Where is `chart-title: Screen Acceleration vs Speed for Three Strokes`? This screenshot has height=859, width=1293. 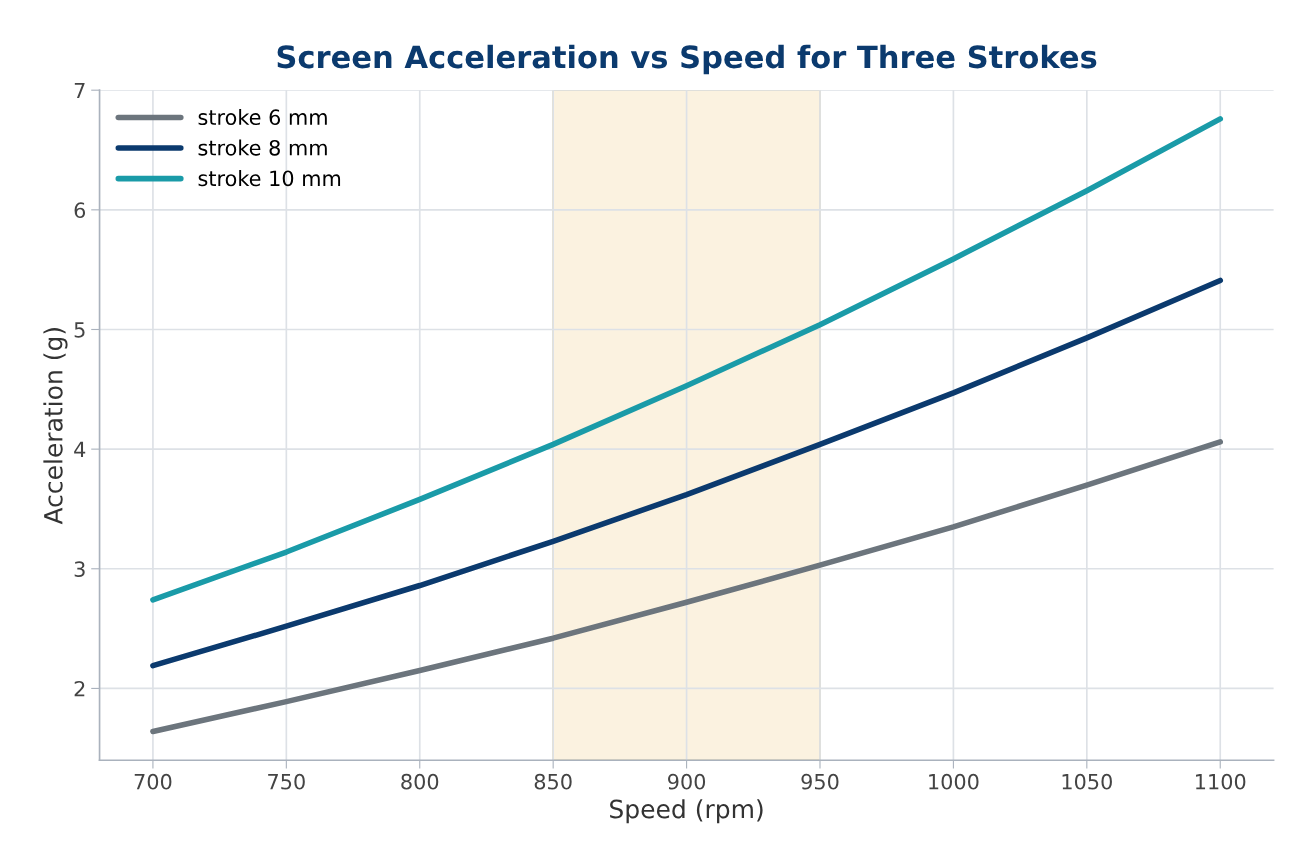 chart-title: Screen Acceleration vs Speed for Three Strokes is located at coordinates (687, 59).